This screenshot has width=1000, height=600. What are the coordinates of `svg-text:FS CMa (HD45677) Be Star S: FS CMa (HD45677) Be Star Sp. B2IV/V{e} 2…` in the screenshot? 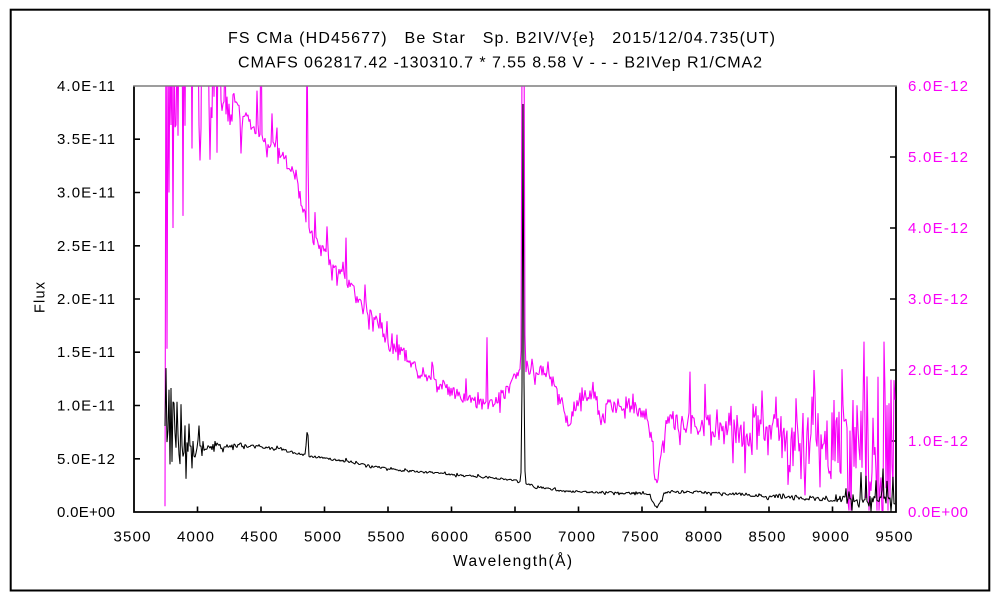 It's located at (501, 38).